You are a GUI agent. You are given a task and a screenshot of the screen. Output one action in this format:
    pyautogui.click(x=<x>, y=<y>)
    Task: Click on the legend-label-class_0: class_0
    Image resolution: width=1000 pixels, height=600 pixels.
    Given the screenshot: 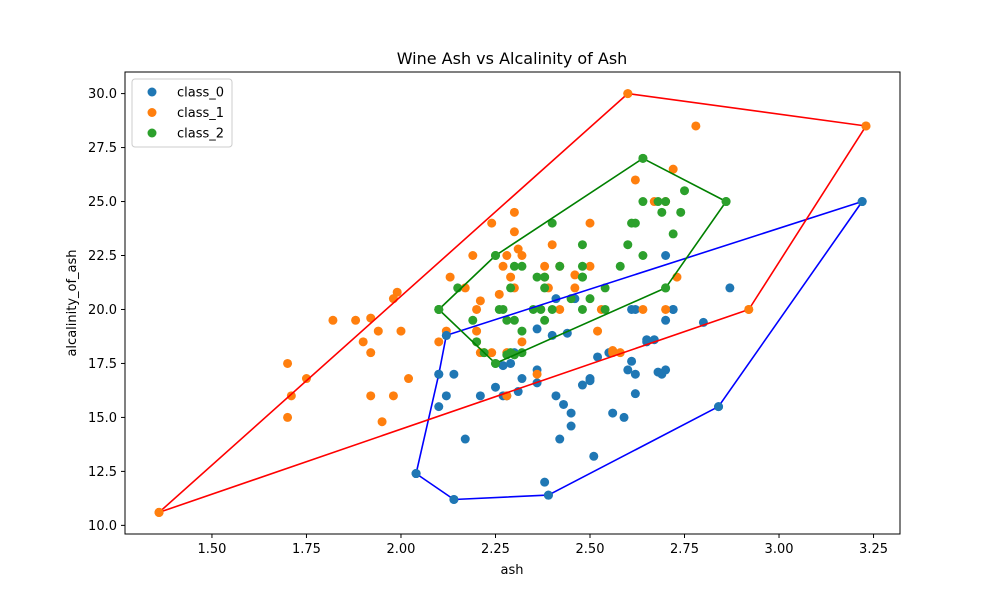 What is the action you would take?
    pyautogui.click(x=200, y=93)
    